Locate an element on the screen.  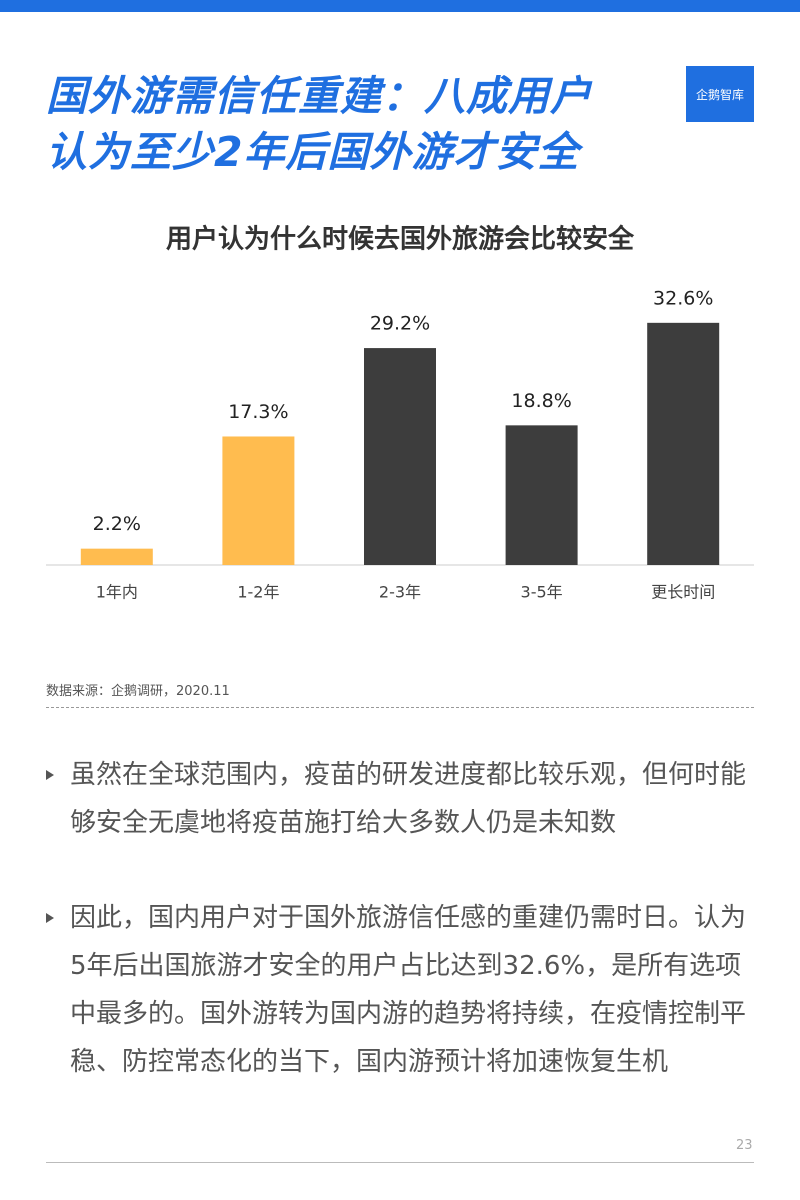
chart-title: 用户认为什么时候去国外旅游会比较安全 is located at coordinates (400, 239).